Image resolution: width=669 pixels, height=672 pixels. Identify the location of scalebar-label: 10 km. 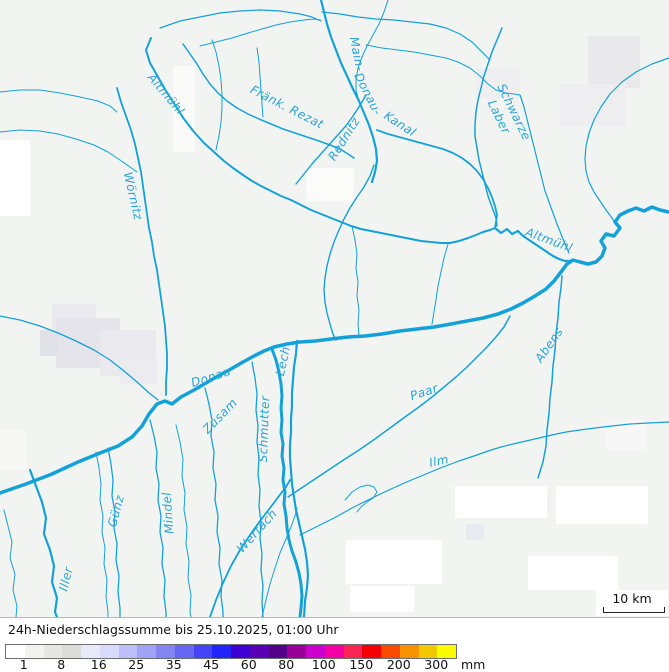
(632, 598).